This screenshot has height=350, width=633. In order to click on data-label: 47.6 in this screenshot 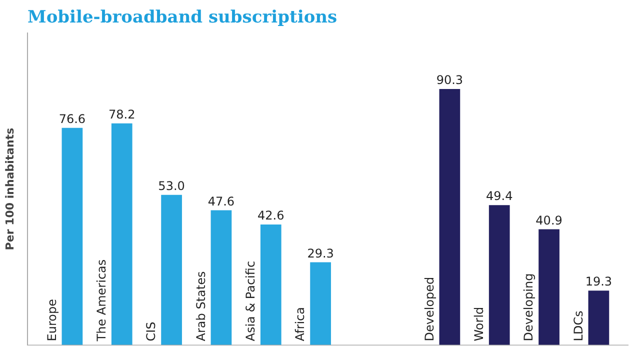, I will do `click(221, 201)`.